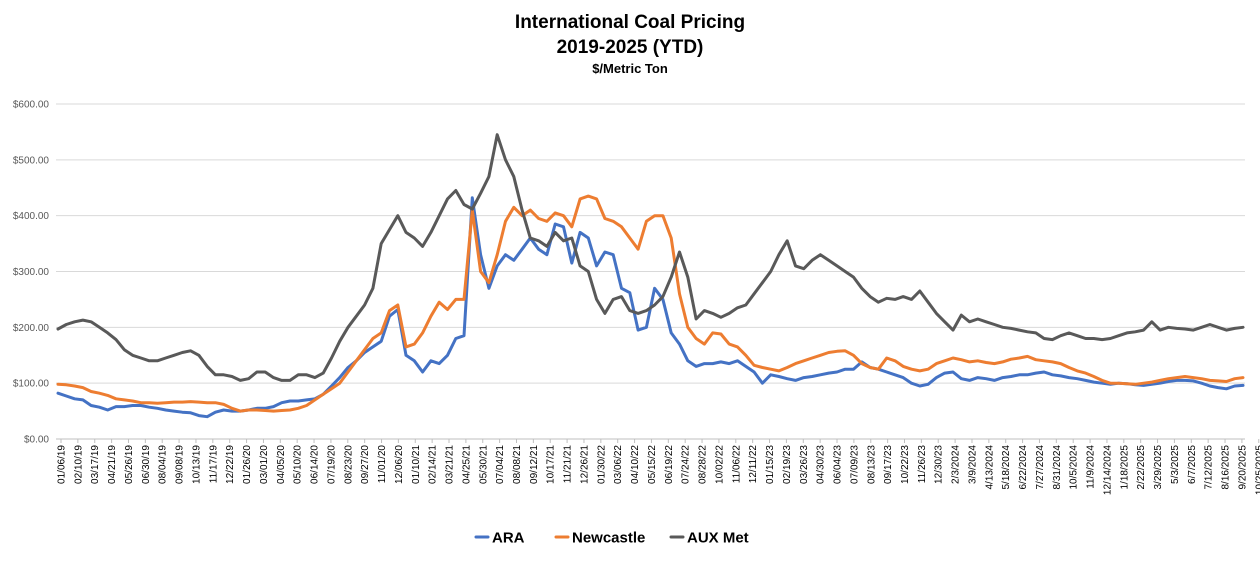 This screenshot has height=562, width=1260. Describe the element at coordinates (821, 464) in the screenshot. I see `x-tick-label: 04/30/23` at that location.